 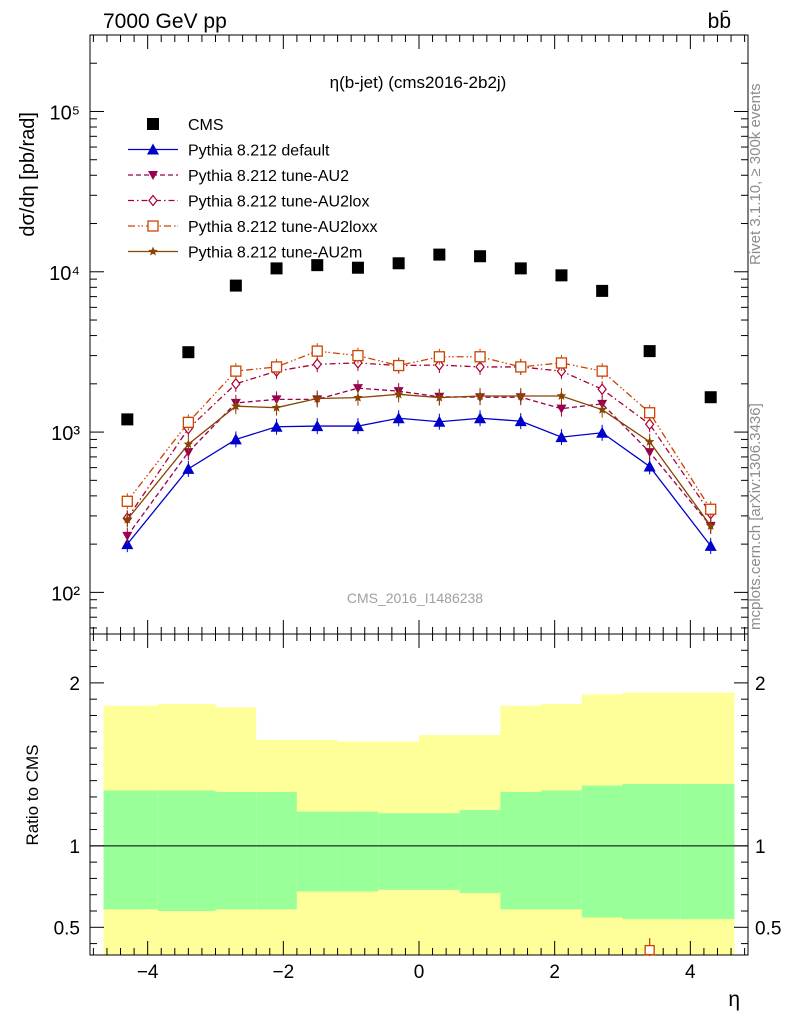 I want to click on ratio-tick-label-right: 1, so click(x=760, y=847).